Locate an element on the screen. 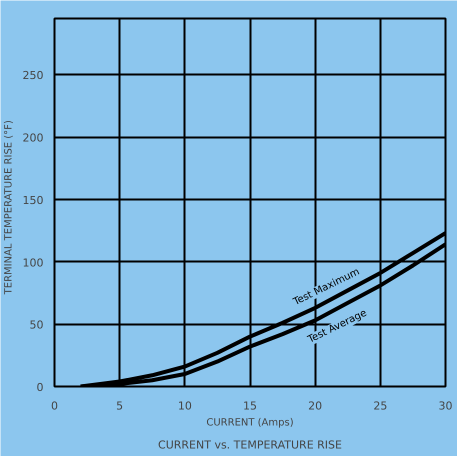  y-tick-label: 250 is located at coordinates (33, 75).